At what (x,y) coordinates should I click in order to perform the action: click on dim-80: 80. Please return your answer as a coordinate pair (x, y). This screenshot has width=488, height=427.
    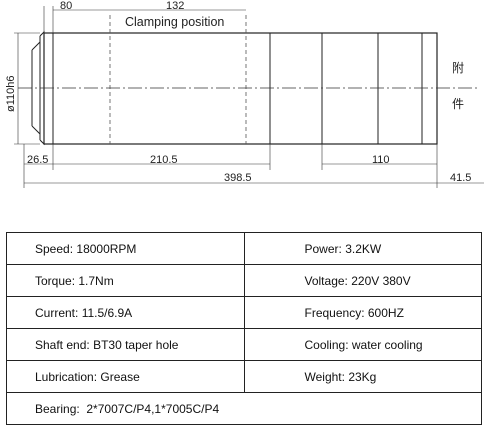
    Looking at the image, I should click on (66, 6).